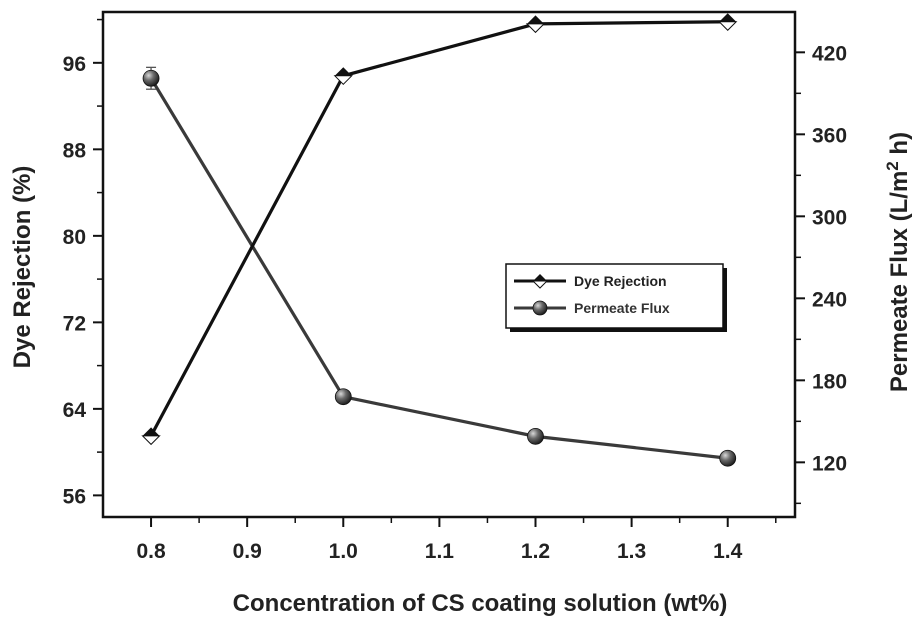 The height and width of the screenshot is (620, 916). I want to click on right-y-tick-label: 360, so click(829, 135).